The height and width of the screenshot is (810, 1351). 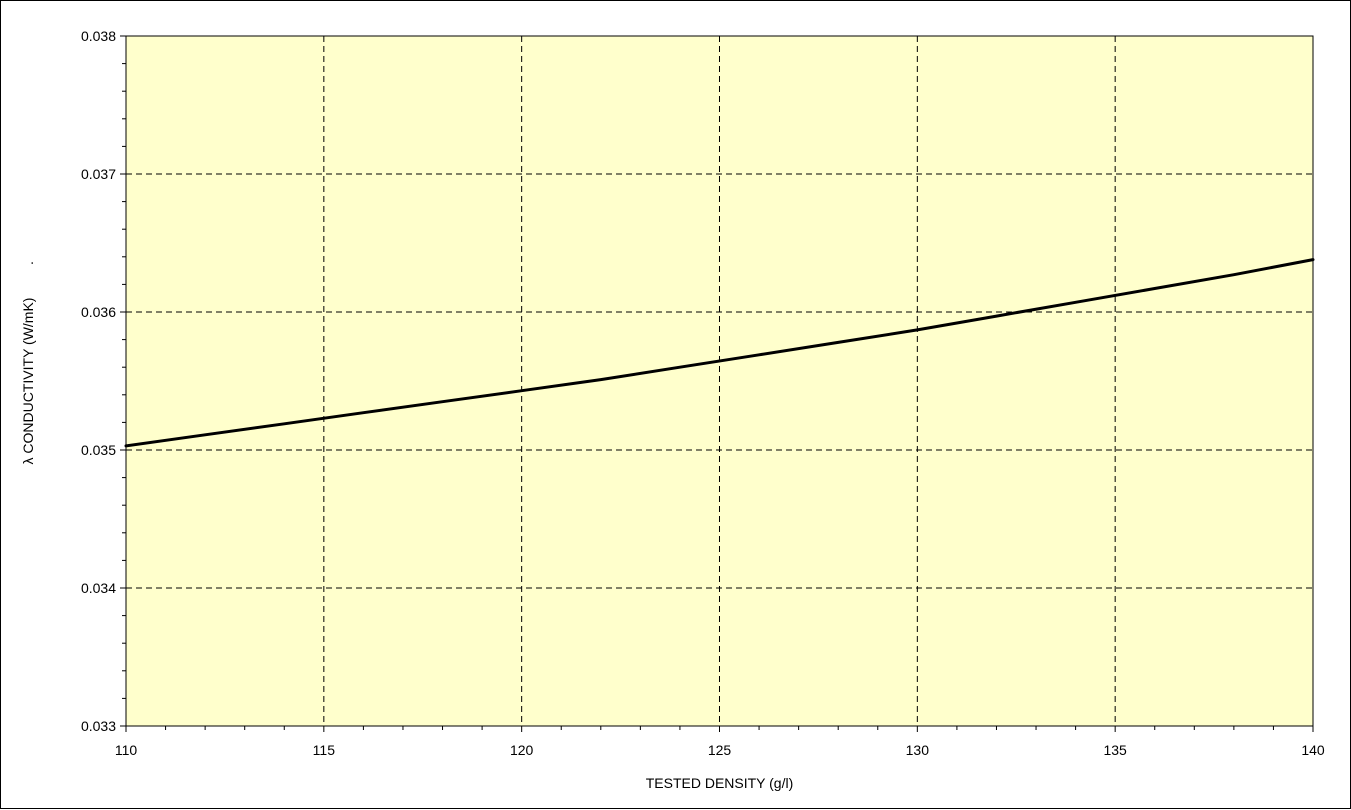 I want to click on x-tick-label: 120, so click(x=522, y=750).